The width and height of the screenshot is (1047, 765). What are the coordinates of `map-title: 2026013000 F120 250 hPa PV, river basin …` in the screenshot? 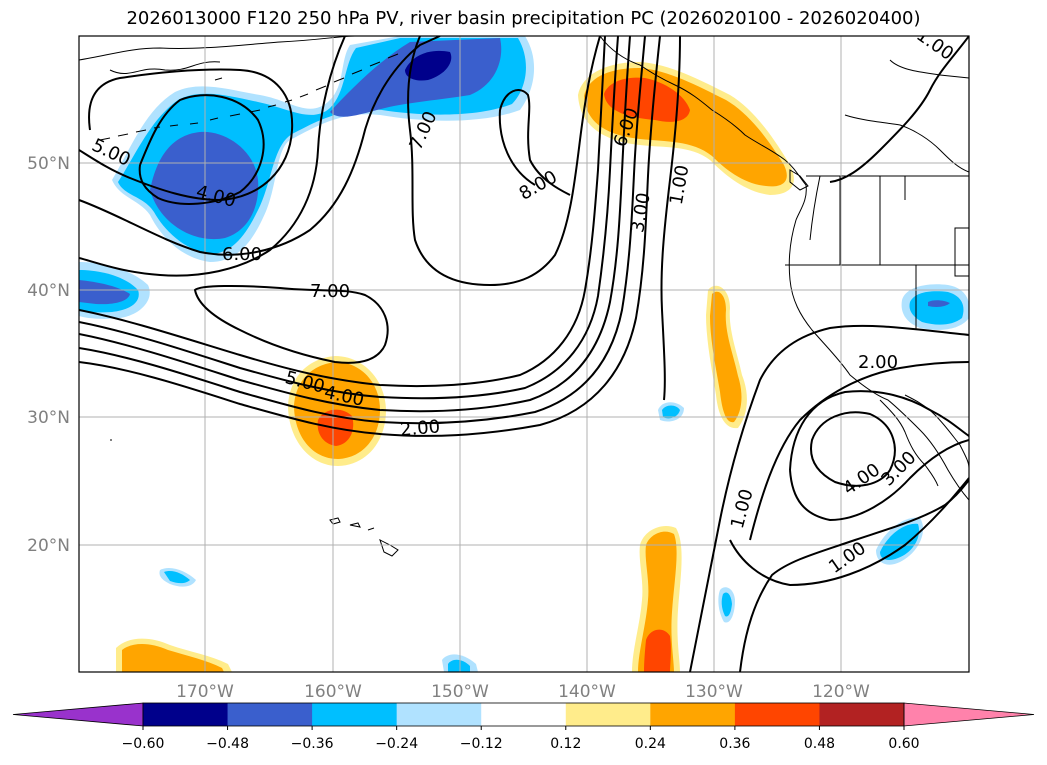 It's located at (523, 18).